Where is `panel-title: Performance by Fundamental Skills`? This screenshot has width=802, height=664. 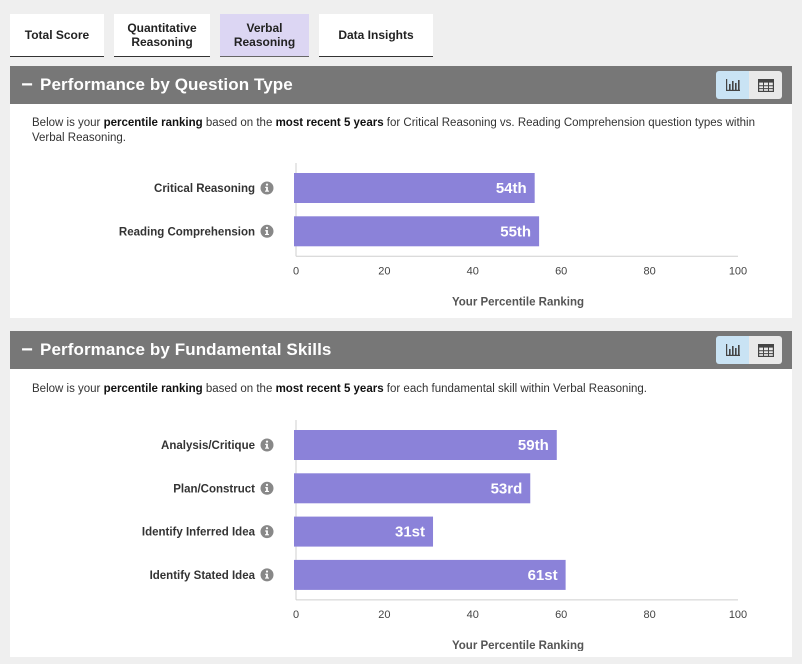
panel-title: Performance by Fundamental Skills is located at coordinates (186, 349).